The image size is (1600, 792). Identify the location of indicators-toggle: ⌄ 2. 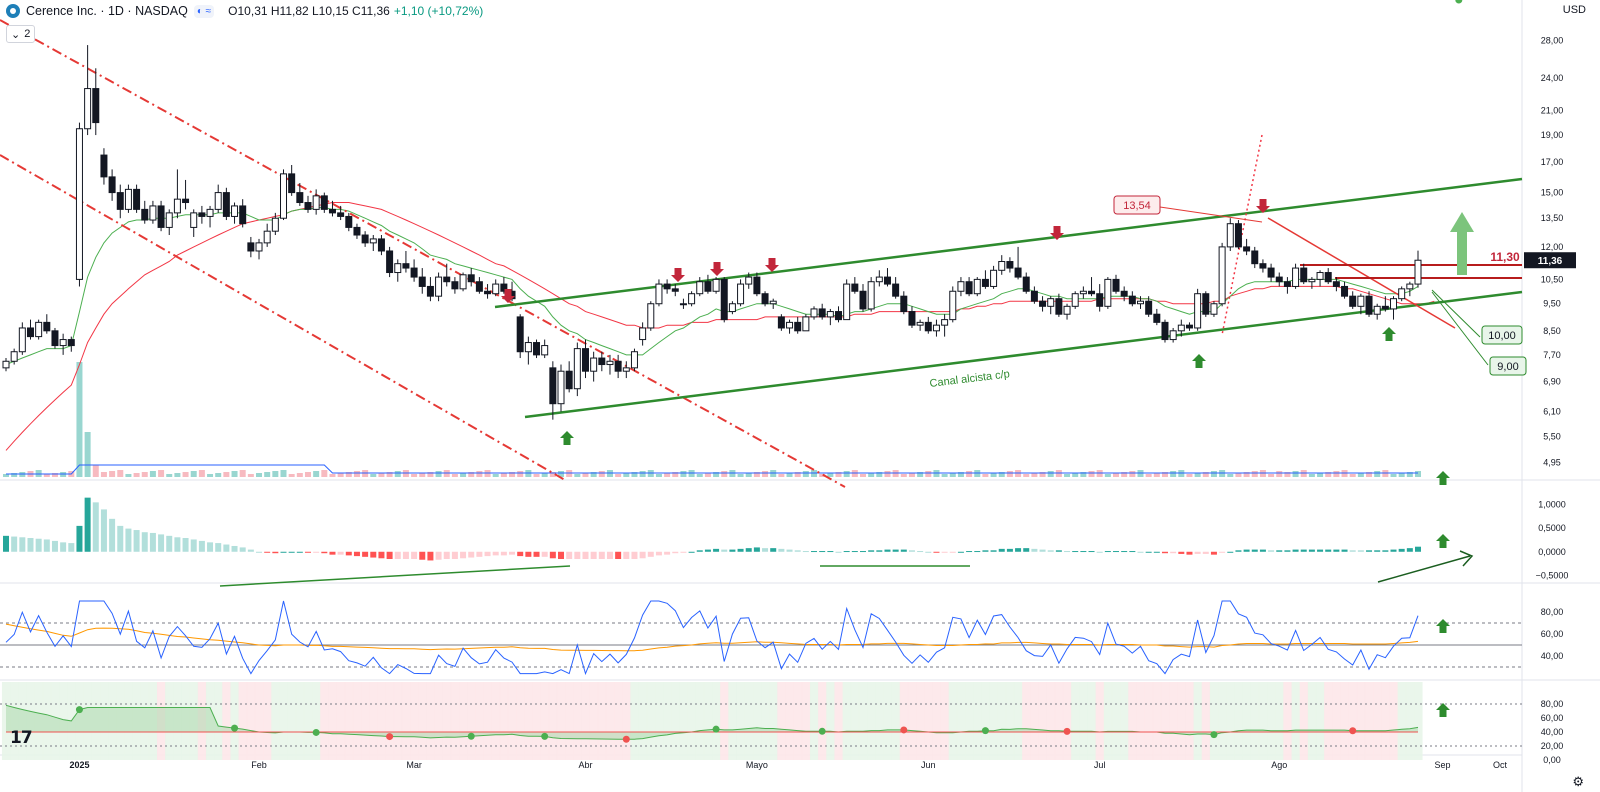
(21, 34).